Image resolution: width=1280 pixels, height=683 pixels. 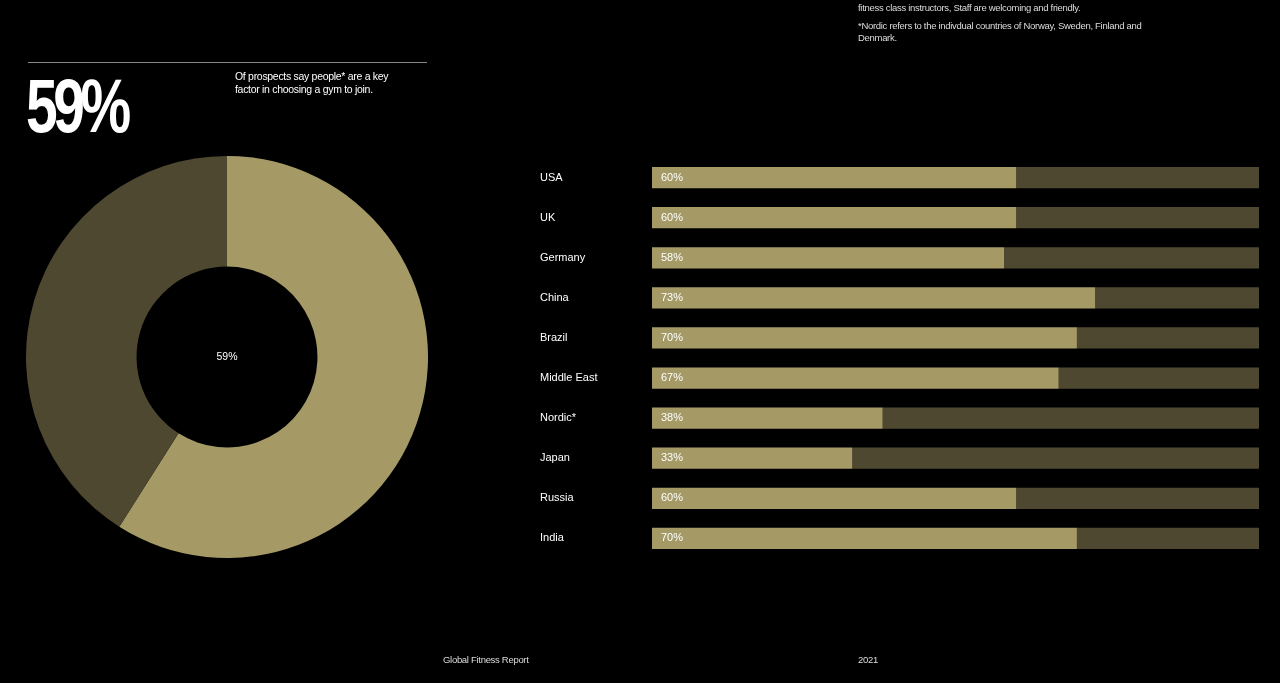 I want to click on y-tick-label: Middle East, so click(x=569, y=377).